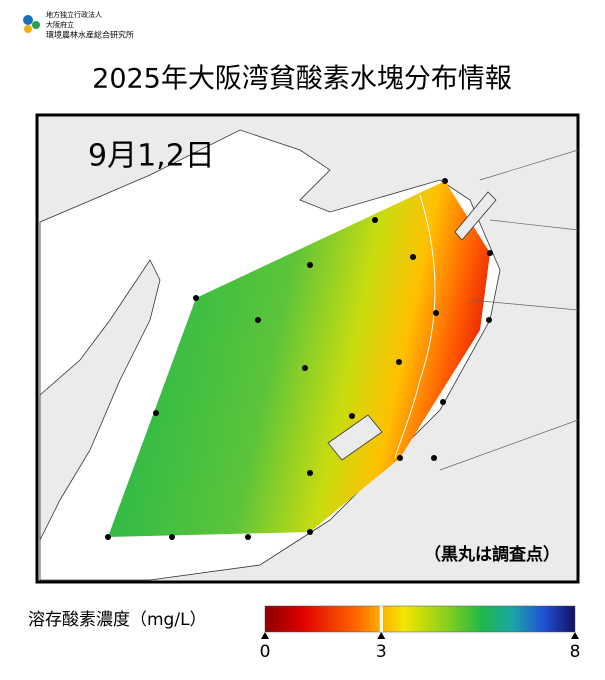 Image resolution: width=605 pixels, height=680 pixels. What do you see at coordinates (575, 652) in the screenshot?
I see `tick-label: 8` at bounding box center [575, 652].